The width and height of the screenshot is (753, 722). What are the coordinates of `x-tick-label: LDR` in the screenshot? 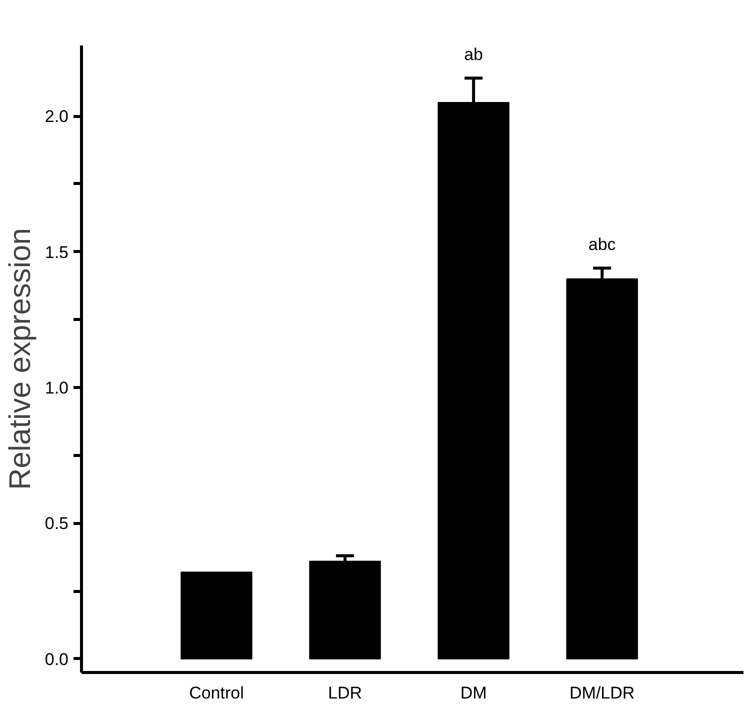 It's located at (345, 693).